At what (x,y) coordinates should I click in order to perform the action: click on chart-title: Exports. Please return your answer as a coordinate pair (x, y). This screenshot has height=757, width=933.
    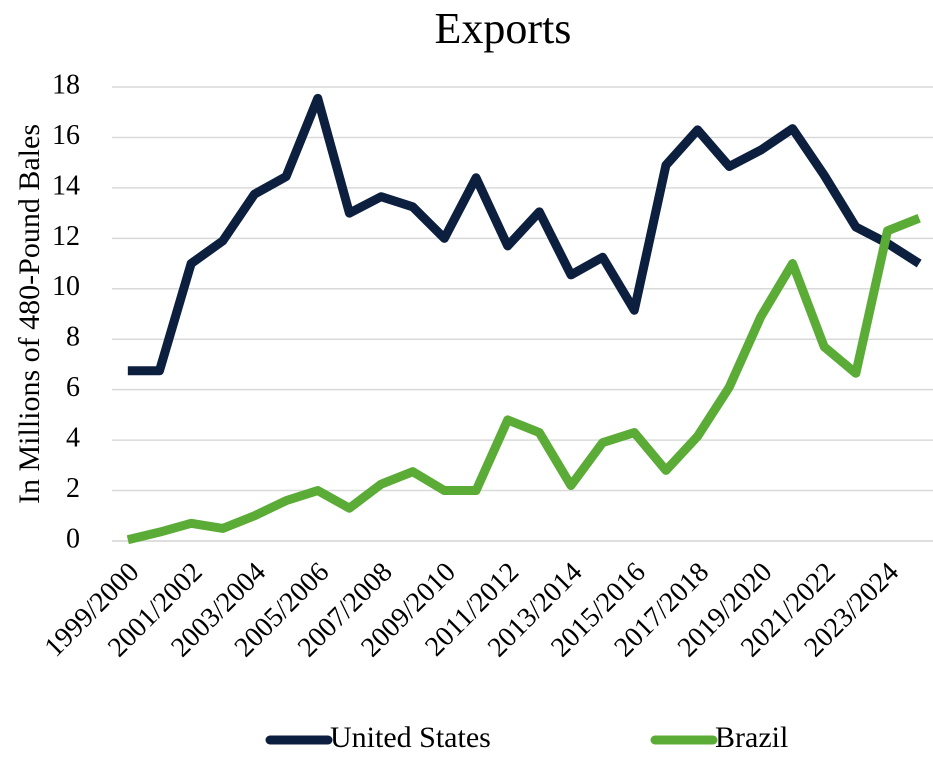
    Looking at the image, I should click on (503, 28).